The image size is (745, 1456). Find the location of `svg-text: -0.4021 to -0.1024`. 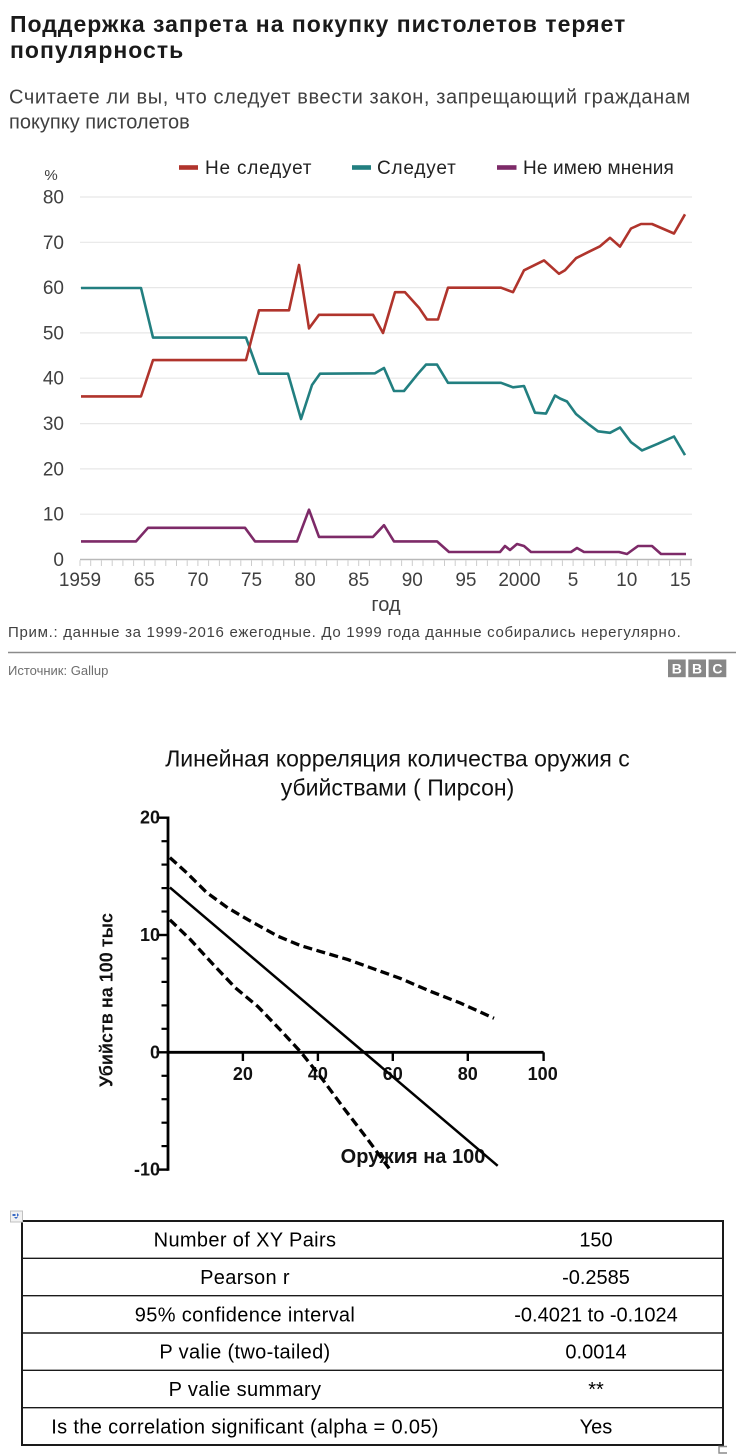

svg-text: -0.4021 to -0.1024 is located at coordinates (595, 1315).